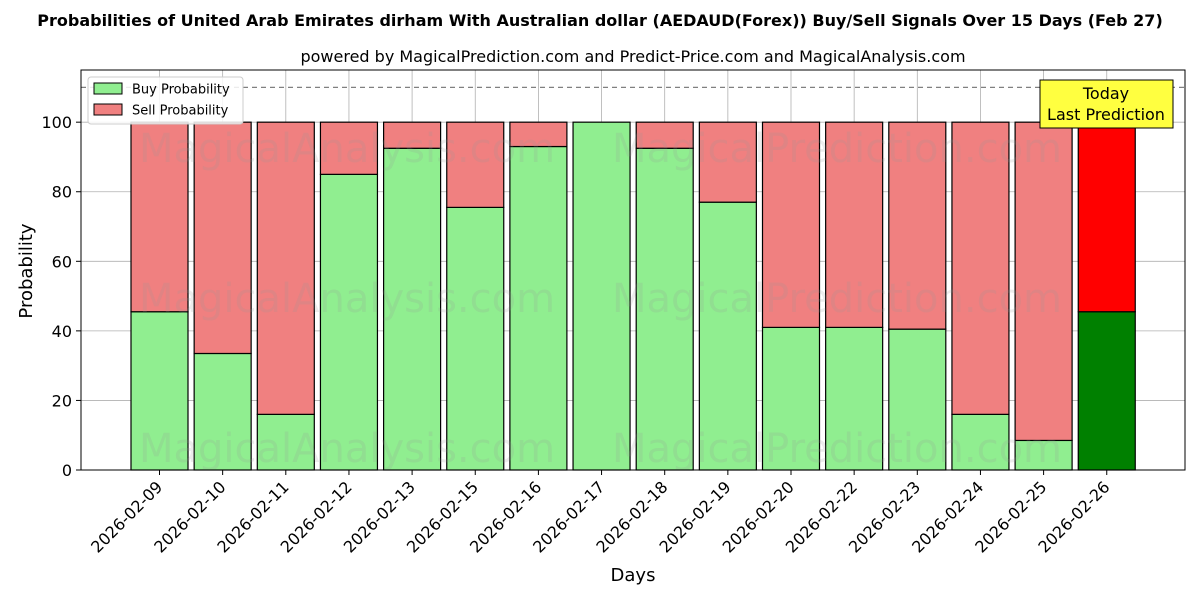 The width and height of the screenshot is (1200, 600). What do you see at coordinates (62, 192) in the screenshot?
I see `y-tick-label: 80` at bounding box center [62, 192].